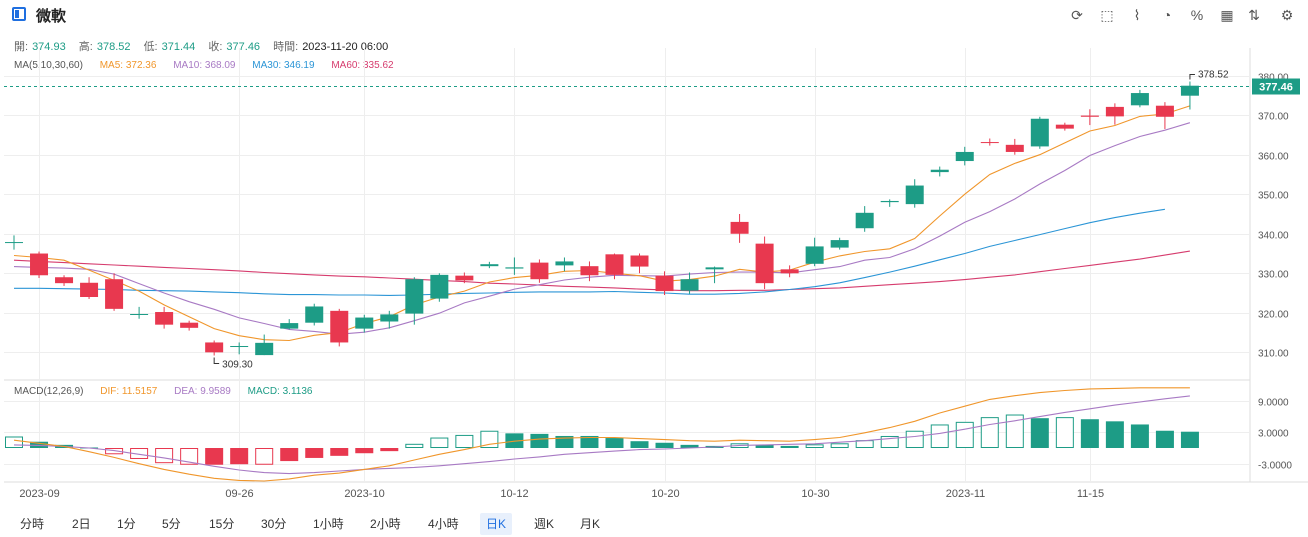 The image size is (1308, 537). Describe the element at coordinates (237, 364) in the screenshot. I see `low-marker-label: 309.30` at that location.